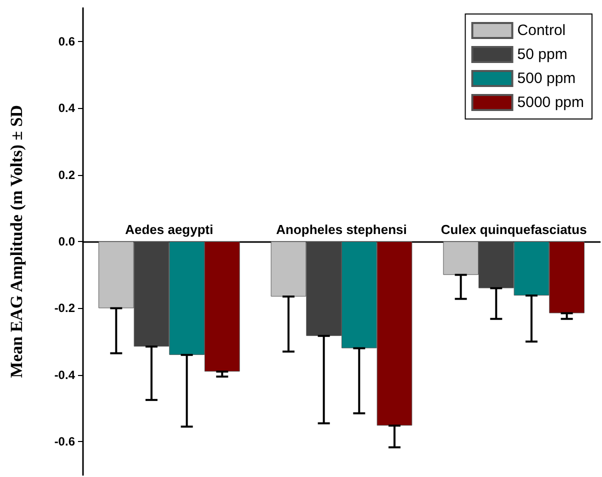 The height and width of the screenshot is (477, 602). I want to click on x-tick-label: Aedes aegypti, so click(169, 229).